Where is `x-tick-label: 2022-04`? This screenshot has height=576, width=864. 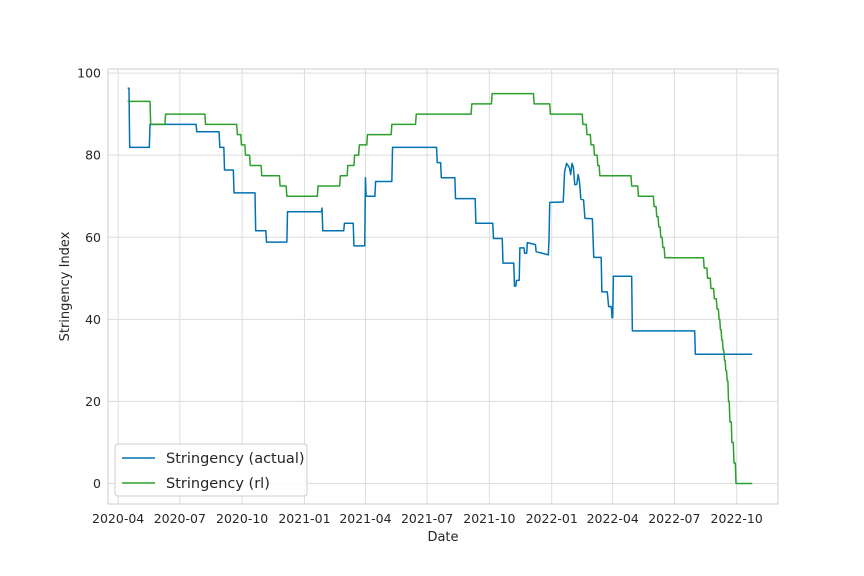 x-tick-label: 2022-04 is located at coordinates (613, 518).